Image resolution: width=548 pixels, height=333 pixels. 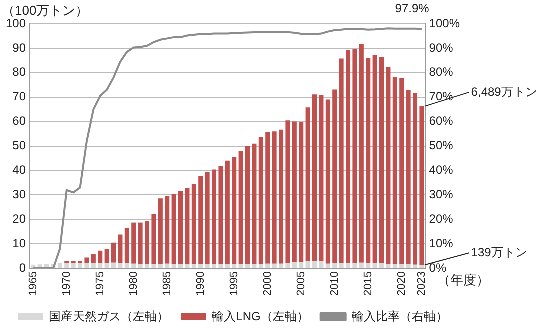 What do you see at coordinates (412, 8) in the screenshot?
I see `annotation: 97.9%` at bounding box center [412, 8].